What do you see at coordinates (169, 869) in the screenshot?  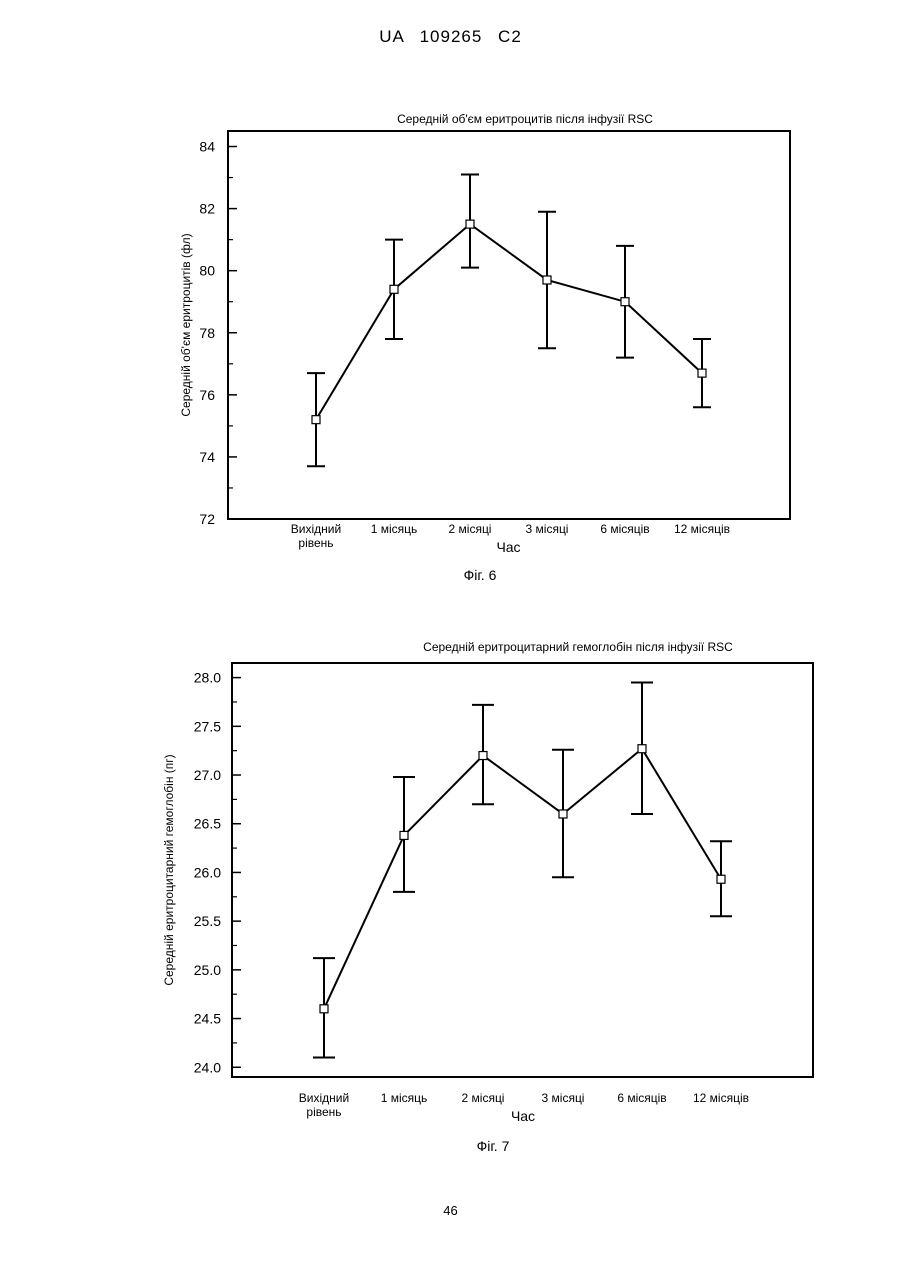 I see `y-axis-label: Середній еритроцитарний гемоглобін (пг)` at bounding box center [169, 869].